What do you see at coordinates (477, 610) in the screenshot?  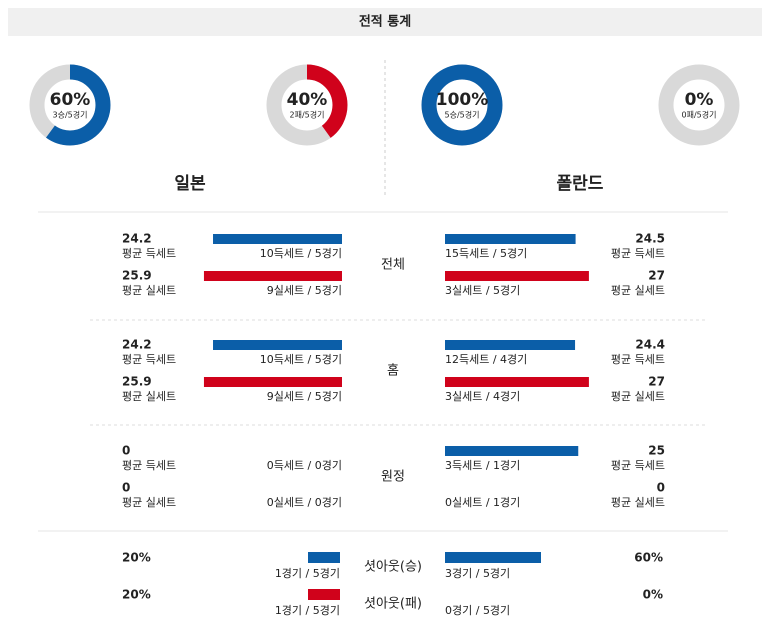 I see `shutout-detail: 0경기 / 5경기` at bounding box center [477, 610].